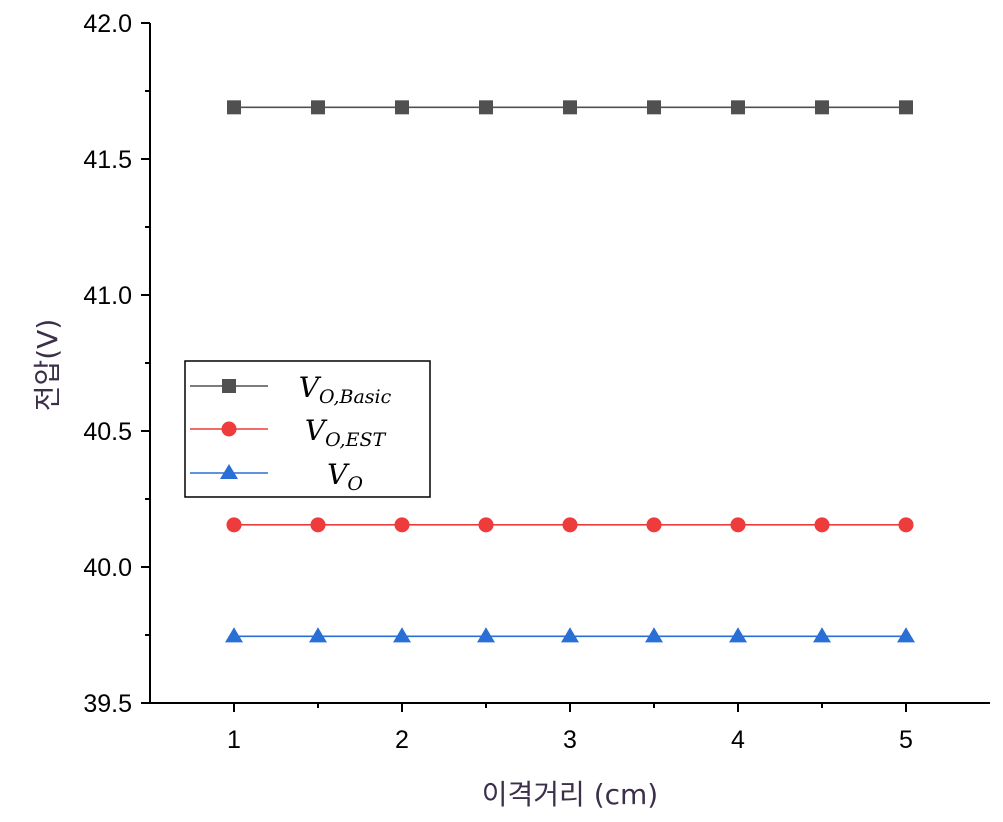 The width and height of the screenshot is (1003, 822). What do you see at coordinates (345, 389) in the screenshot?
I see `legend-label: VO,Basic` at bounding box center [345, 389].